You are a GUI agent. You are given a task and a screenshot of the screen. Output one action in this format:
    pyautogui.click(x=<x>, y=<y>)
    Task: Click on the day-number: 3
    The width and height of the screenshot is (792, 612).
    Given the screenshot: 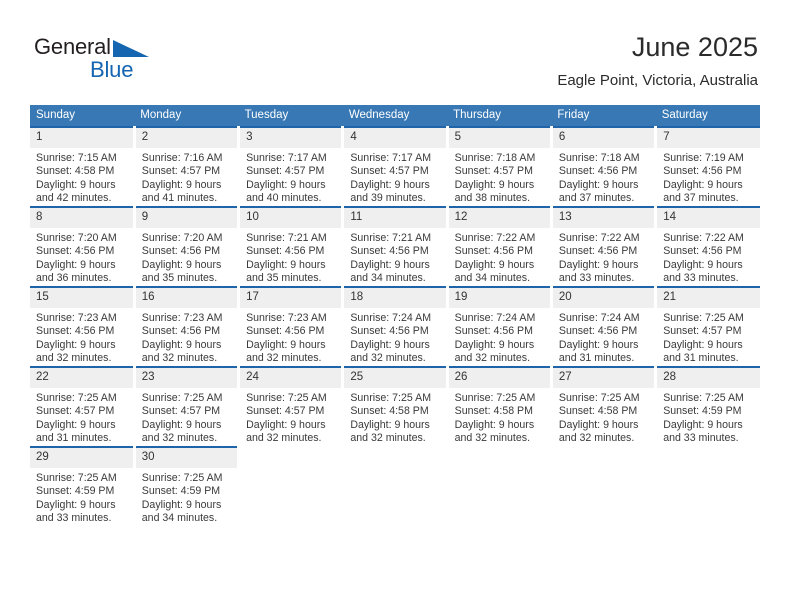 What is the action you would take?
    pyautogui.click(x=291, y=138)
    